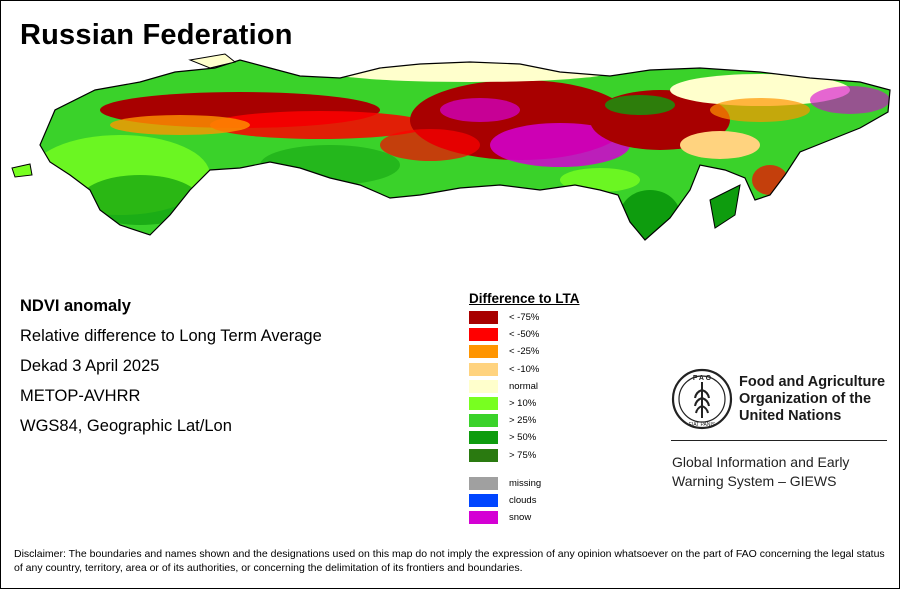 The width and height of the screenshot is (900, 589). I want to click on svg-text: F A O, so click(702, 378).